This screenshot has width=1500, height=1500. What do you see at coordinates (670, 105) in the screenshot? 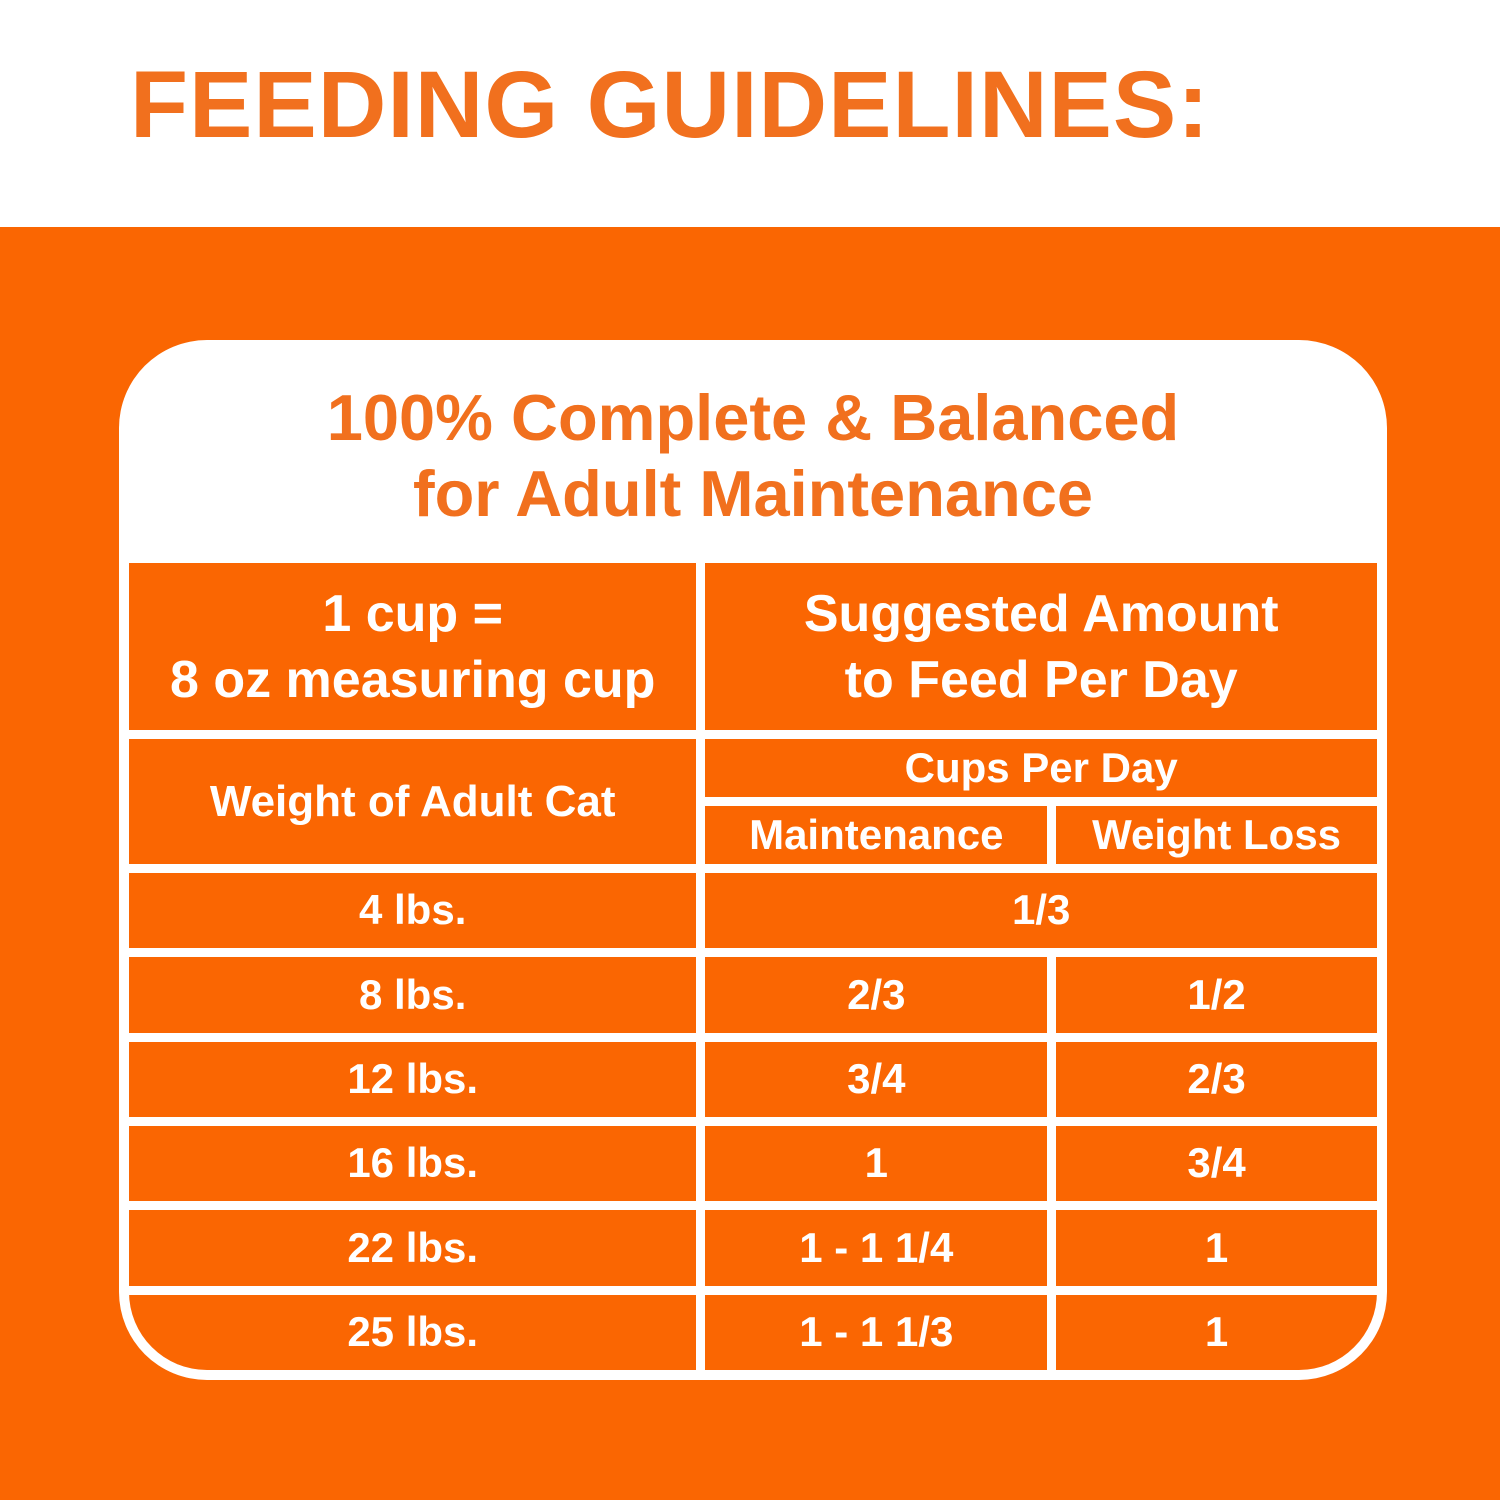
I see `page-title: FEEDING GUIDELINES:` at bounding box center [670, 105].